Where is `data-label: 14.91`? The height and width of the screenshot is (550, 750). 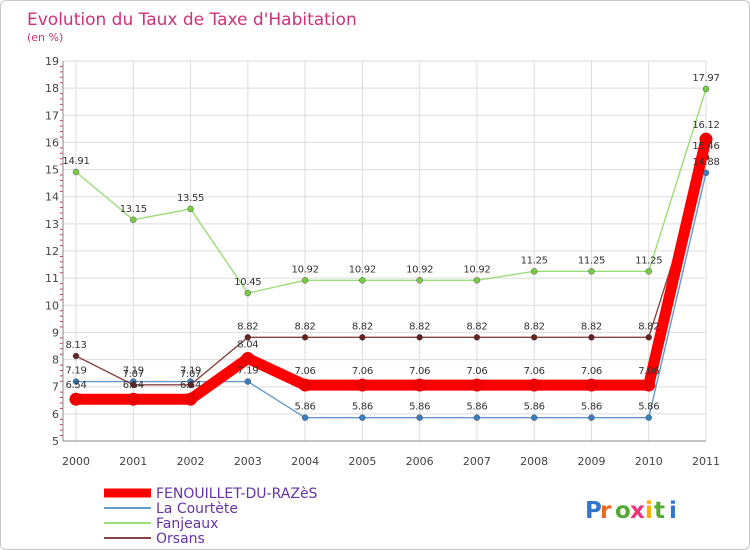
data-label: 14.91 is located at coordinates (75, 161).